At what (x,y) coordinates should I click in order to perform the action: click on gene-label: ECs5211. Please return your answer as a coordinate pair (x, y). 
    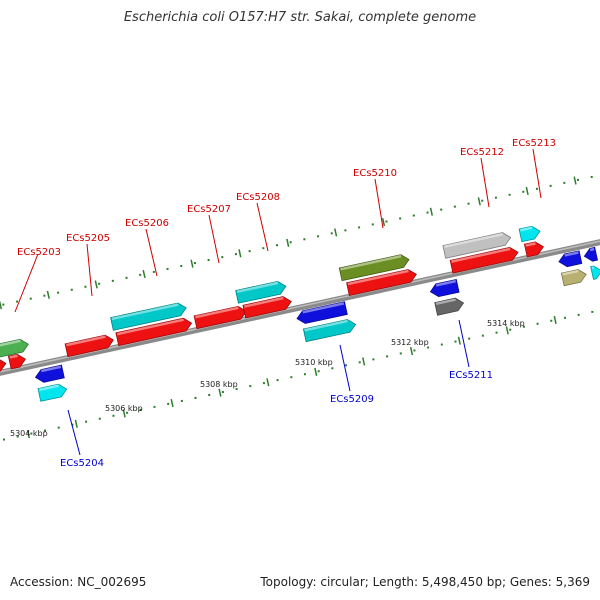
    Looking at the image, I should click on (471, 375).